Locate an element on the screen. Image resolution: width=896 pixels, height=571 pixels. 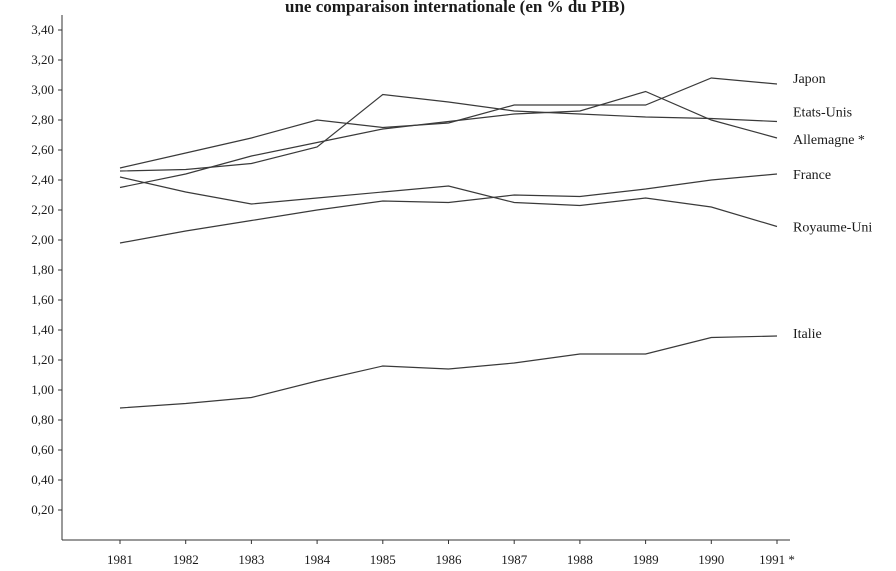
y-tick-label: 1,00 is located at coordinates (42, 389).